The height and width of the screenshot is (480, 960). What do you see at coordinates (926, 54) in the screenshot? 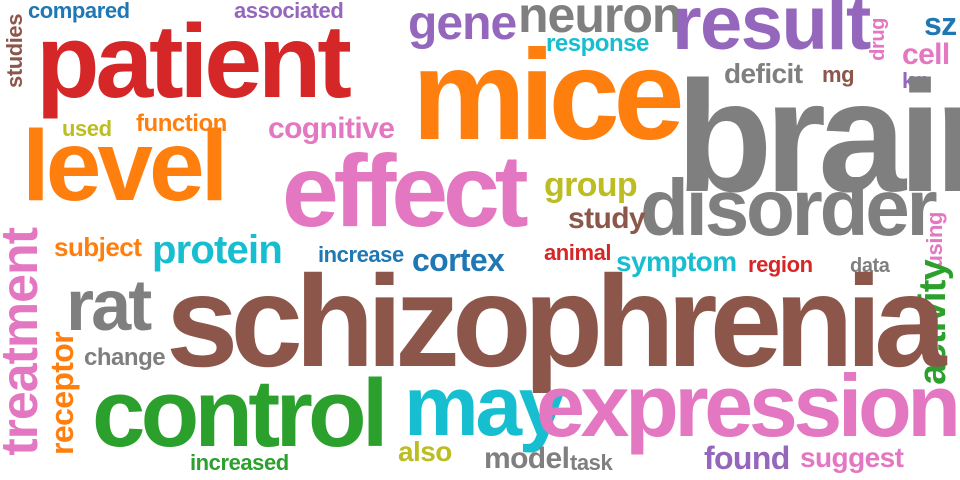
I see `word-cell: cell` at bounding box center [926, 54].